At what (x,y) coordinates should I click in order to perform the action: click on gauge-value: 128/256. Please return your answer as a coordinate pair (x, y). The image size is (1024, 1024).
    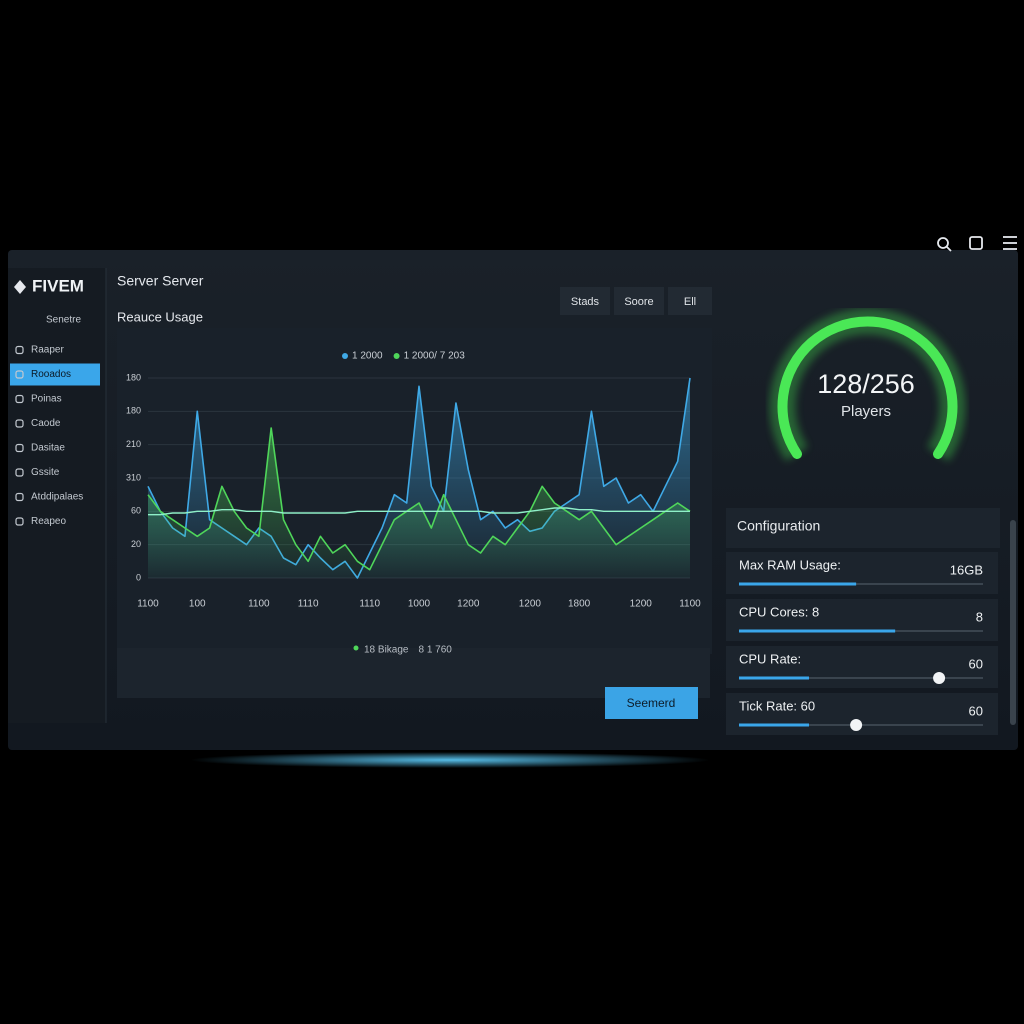
    Looking at the image, I should click on (866, 384).